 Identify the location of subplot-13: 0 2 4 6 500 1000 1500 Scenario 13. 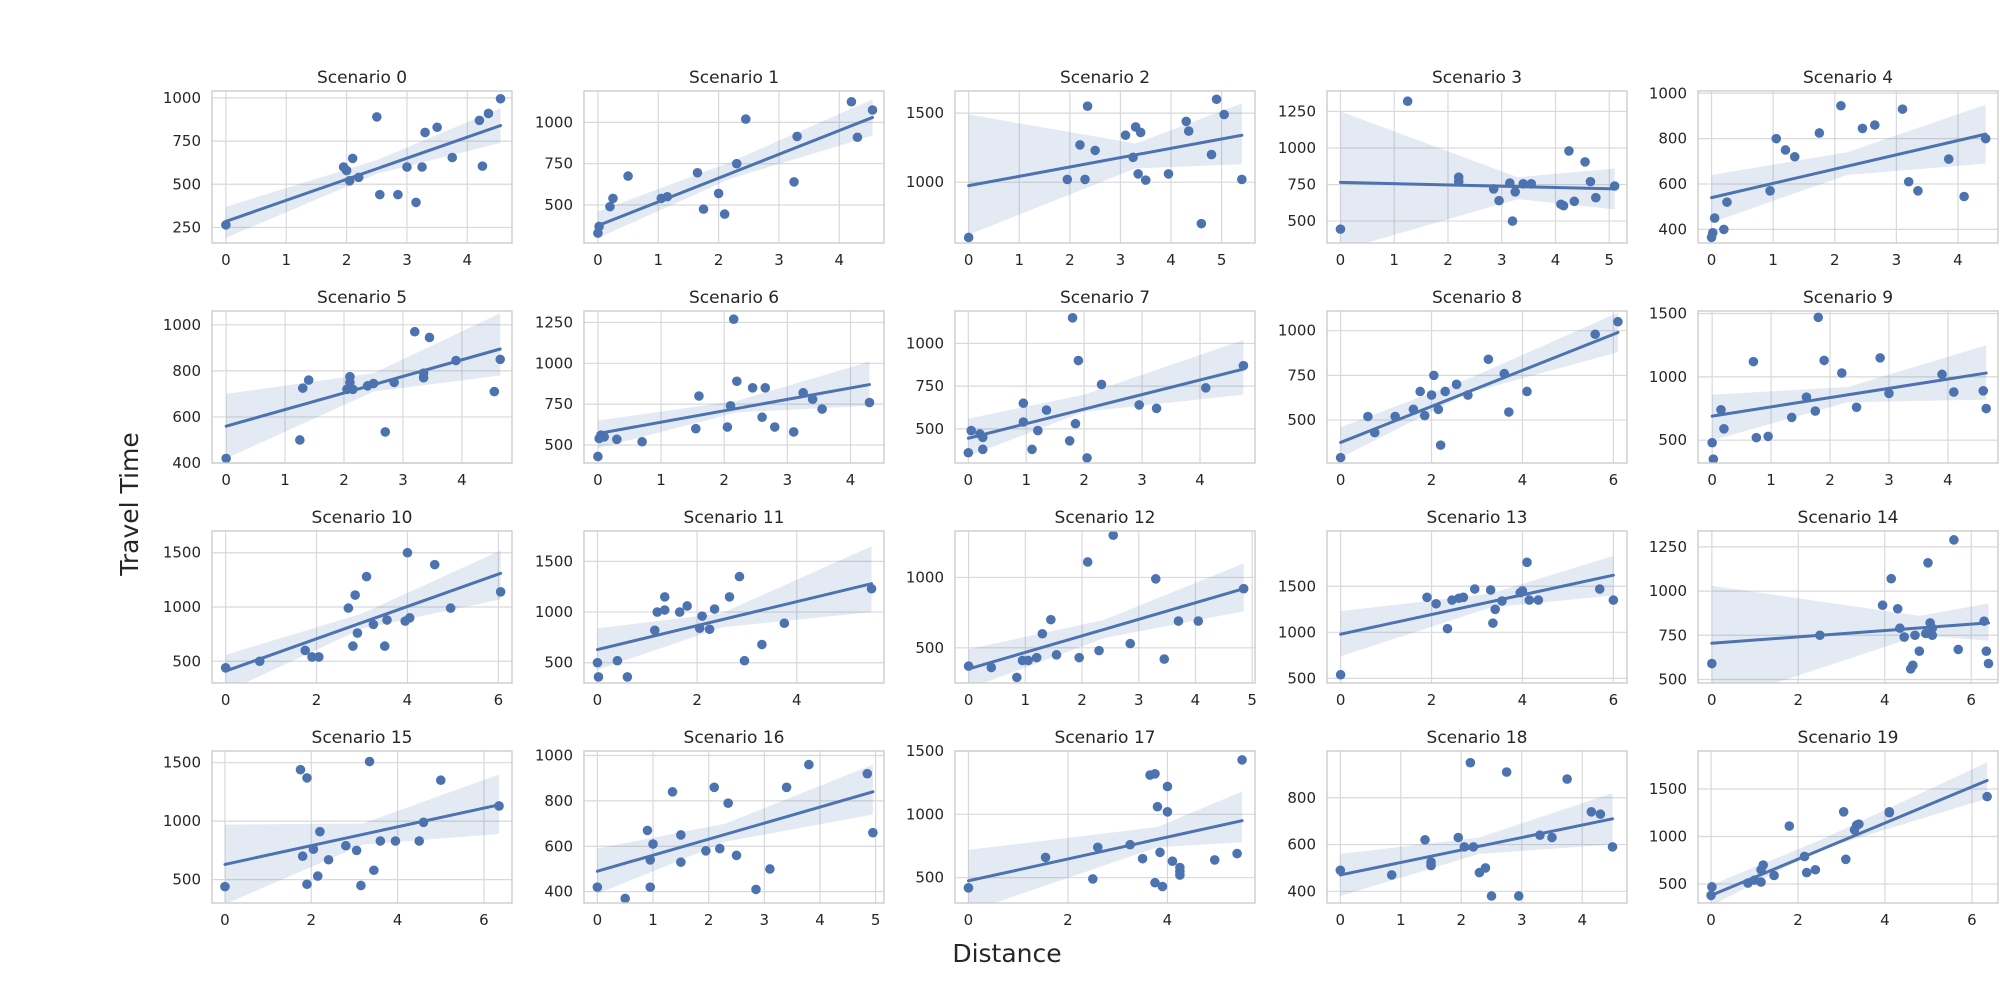
(1453, 608).